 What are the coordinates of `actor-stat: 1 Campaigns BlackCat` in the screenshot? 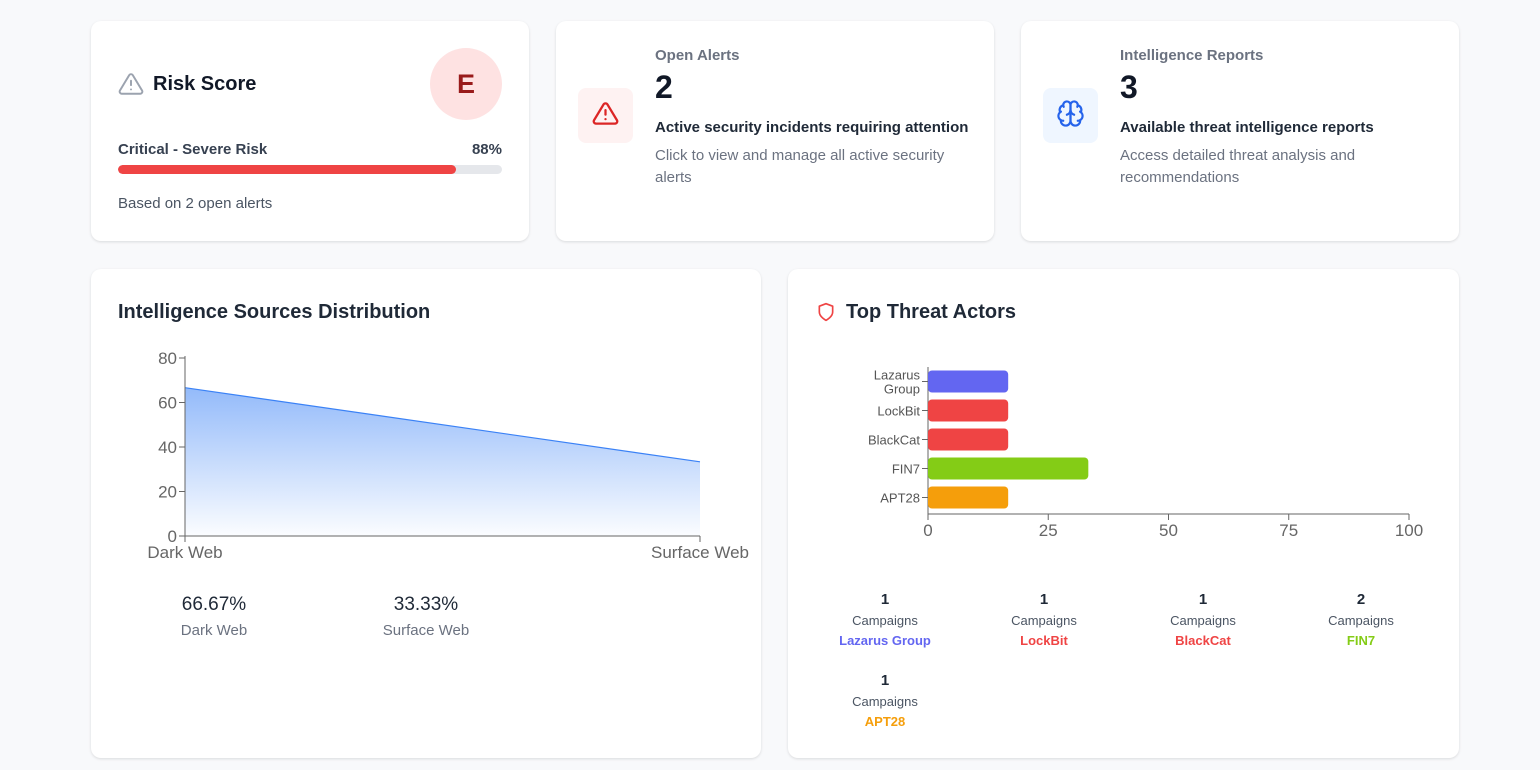 It's located at (1203, 619).